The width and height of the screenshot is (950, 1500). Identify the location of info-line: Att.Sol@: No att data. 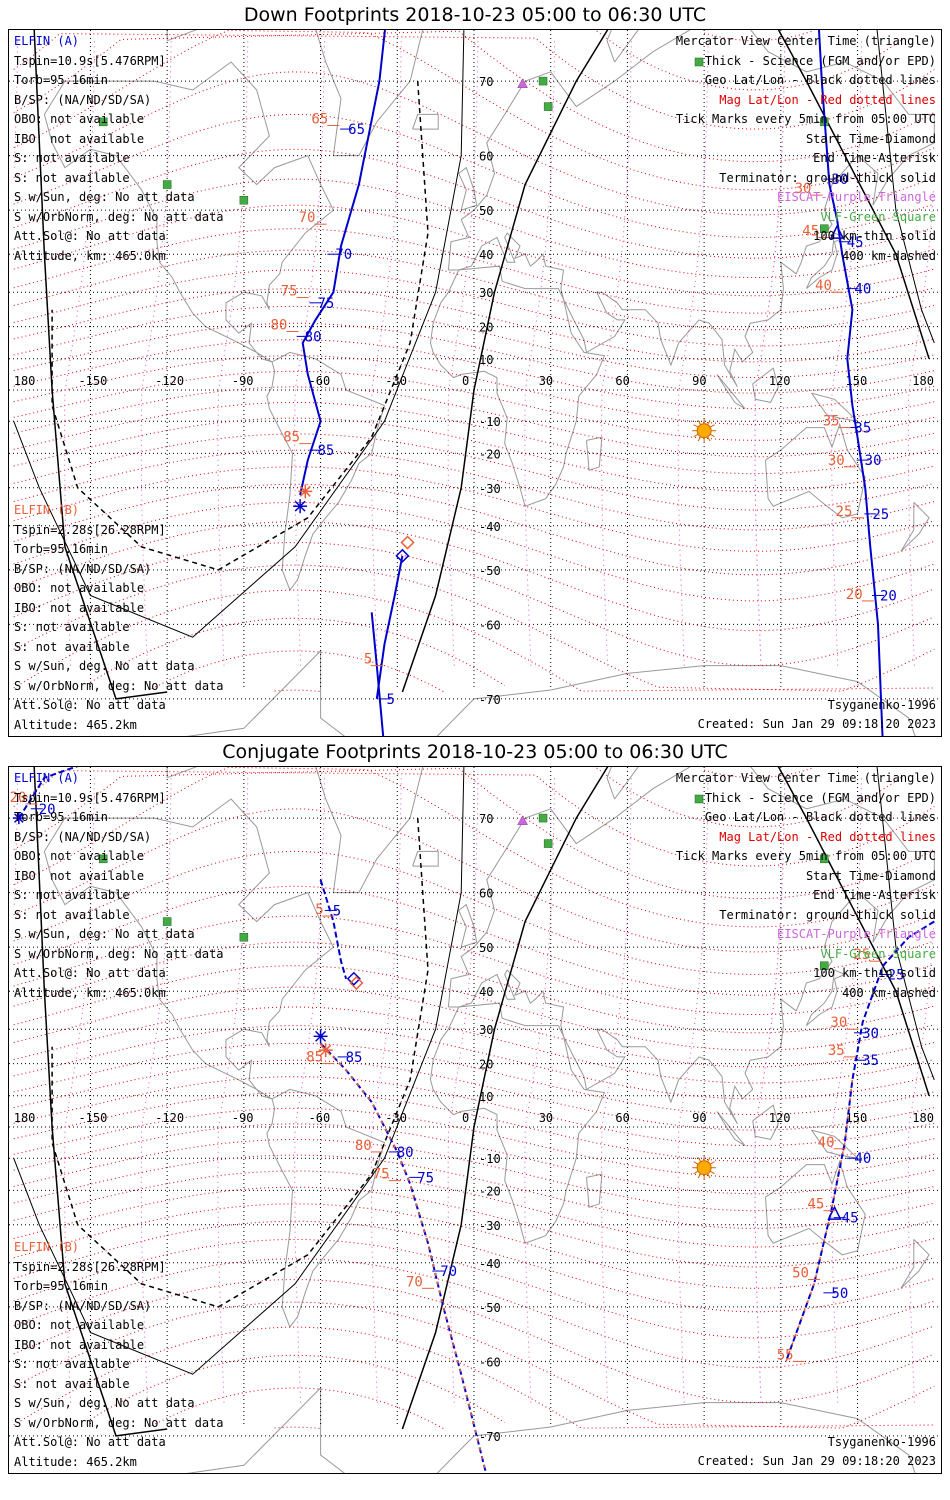
(90, 236).